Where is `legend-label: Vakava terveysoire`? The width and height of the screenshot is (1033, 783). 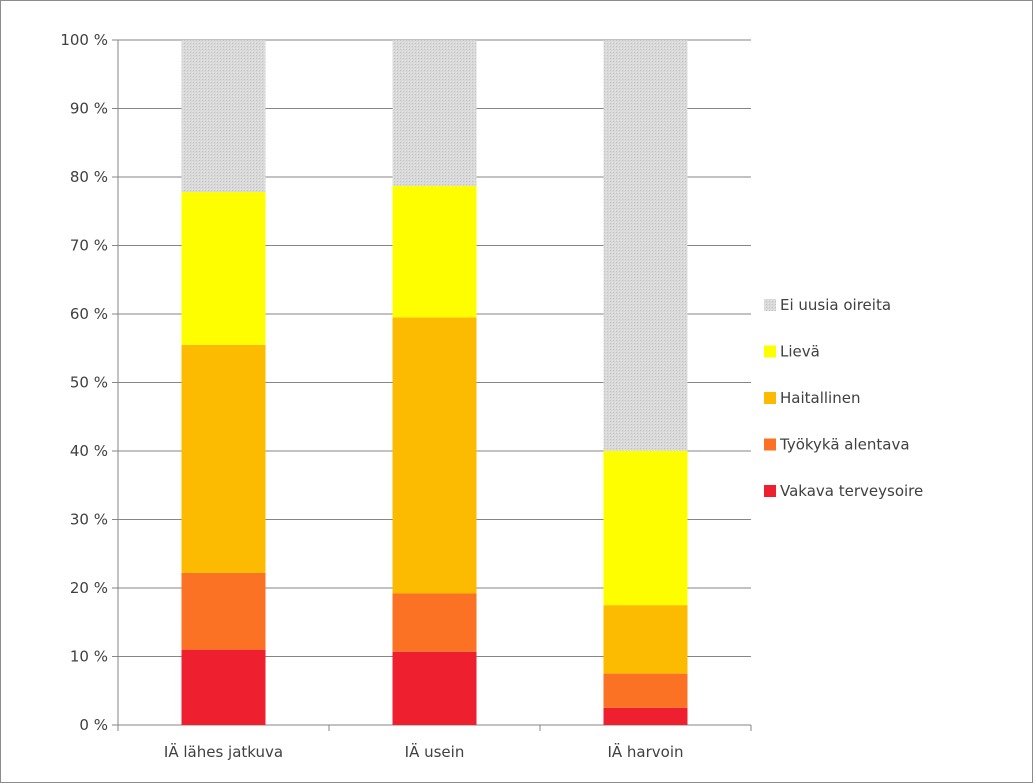 legend-label: Vakava terveysoire is located at coordinates (851, 491).